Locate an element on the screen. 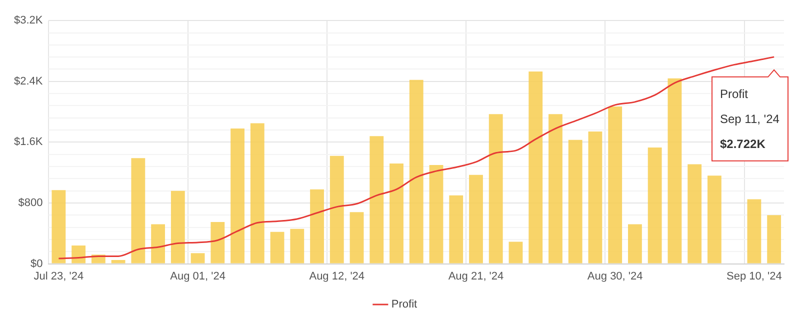 The height and width of the screenshot is (328, 798). y-tick-label: $3.2K is located at coordinates (29, 20).